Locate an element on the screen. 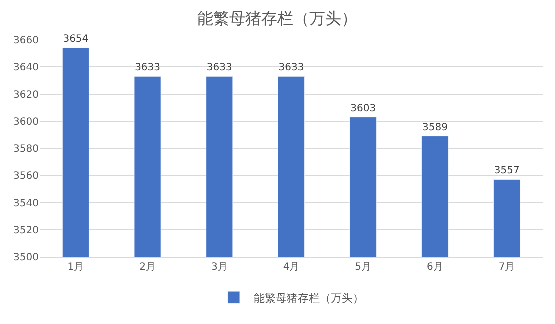 The image size is (555, 324). y-tick-label: 3640 is located at coordinates (26, 68).